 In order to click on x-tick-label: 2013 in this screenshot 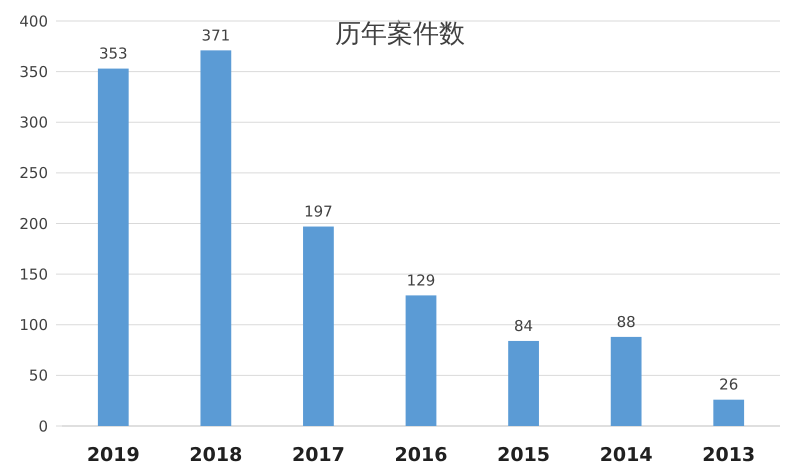, I will do `click(729, 455)`.